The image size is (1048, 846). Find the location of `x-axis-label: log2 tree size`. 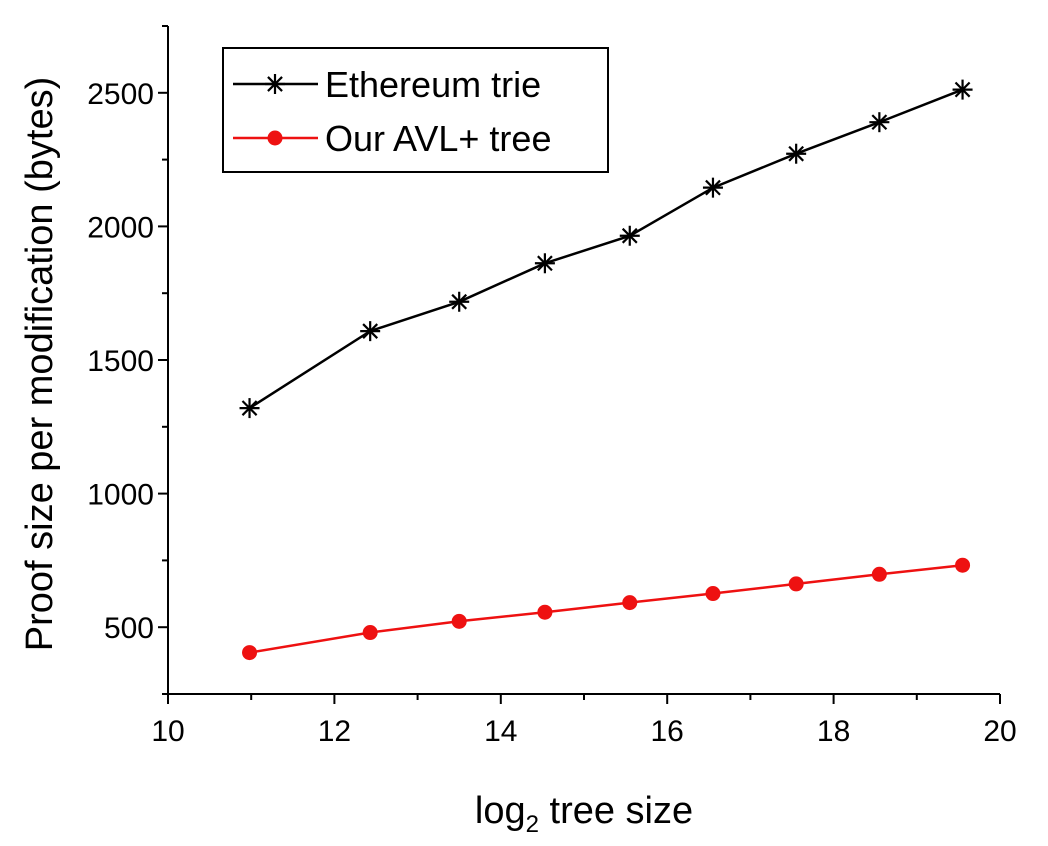

x-axis-label: log2 tree size is located at coordinates (584, 814).